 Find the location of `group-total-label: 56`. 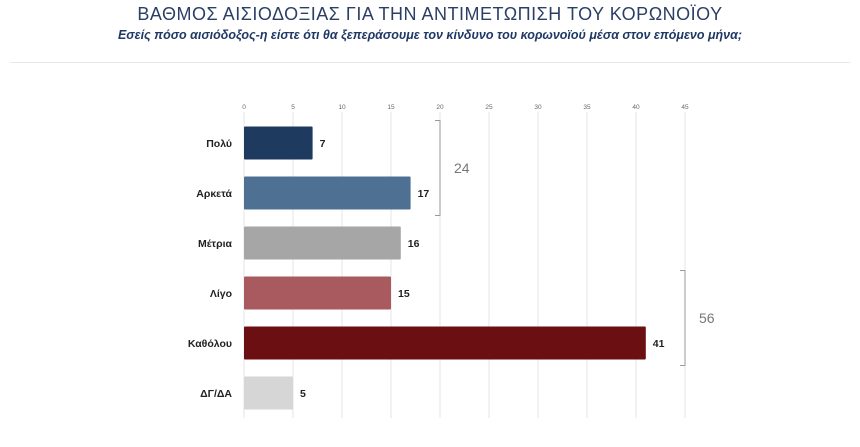

group-total-label: 56 is located at coordinates (707, 318).